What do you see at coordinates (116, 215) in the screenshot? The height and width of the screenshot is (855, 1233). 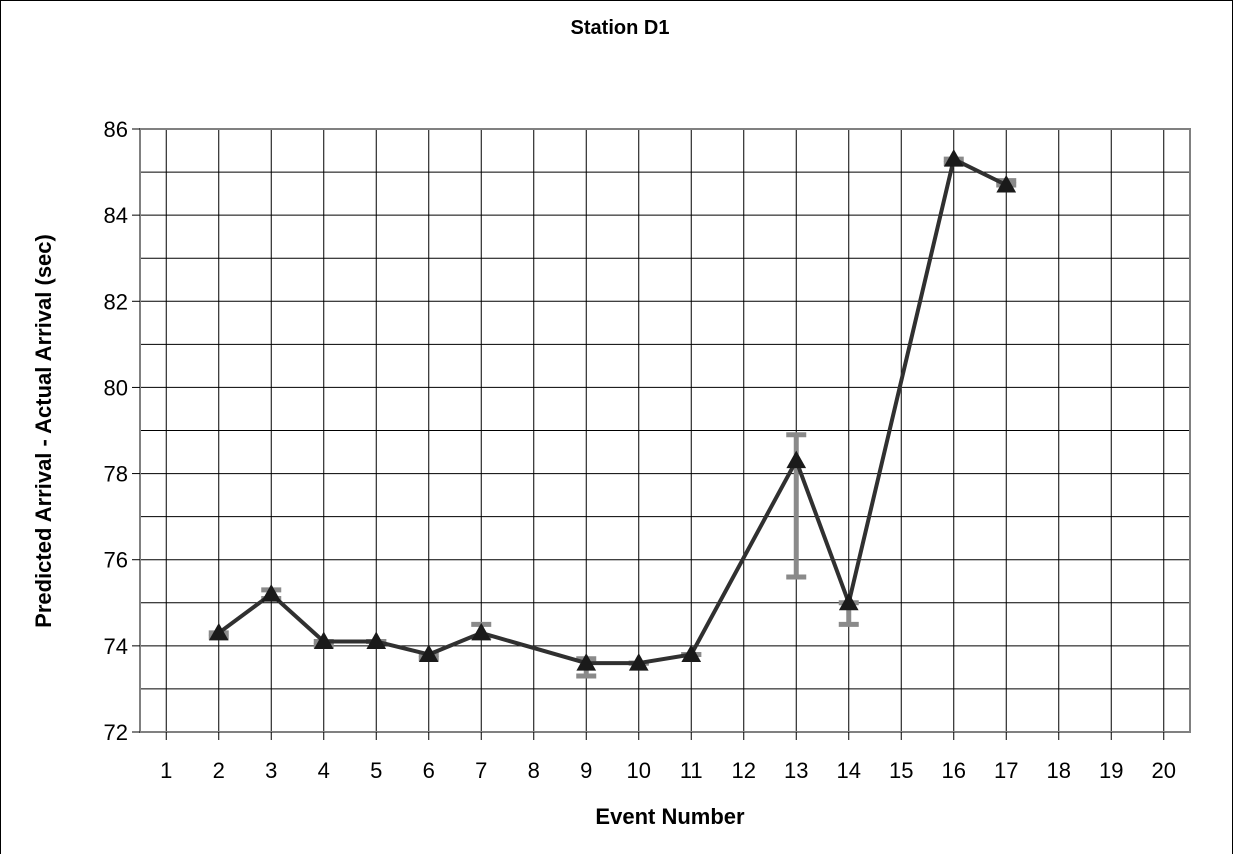 I see `y-tick-label: 84` at bounding box center [116, 215].